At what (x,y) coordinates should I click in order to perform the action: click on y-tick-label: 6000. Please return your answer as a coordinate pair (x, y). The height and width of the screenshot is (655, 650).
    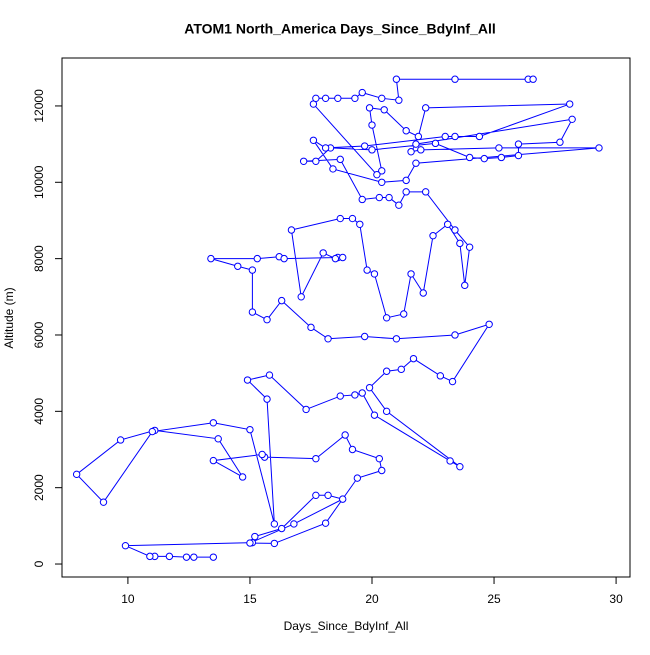
    Looking at the image, I should click on (39, 334).